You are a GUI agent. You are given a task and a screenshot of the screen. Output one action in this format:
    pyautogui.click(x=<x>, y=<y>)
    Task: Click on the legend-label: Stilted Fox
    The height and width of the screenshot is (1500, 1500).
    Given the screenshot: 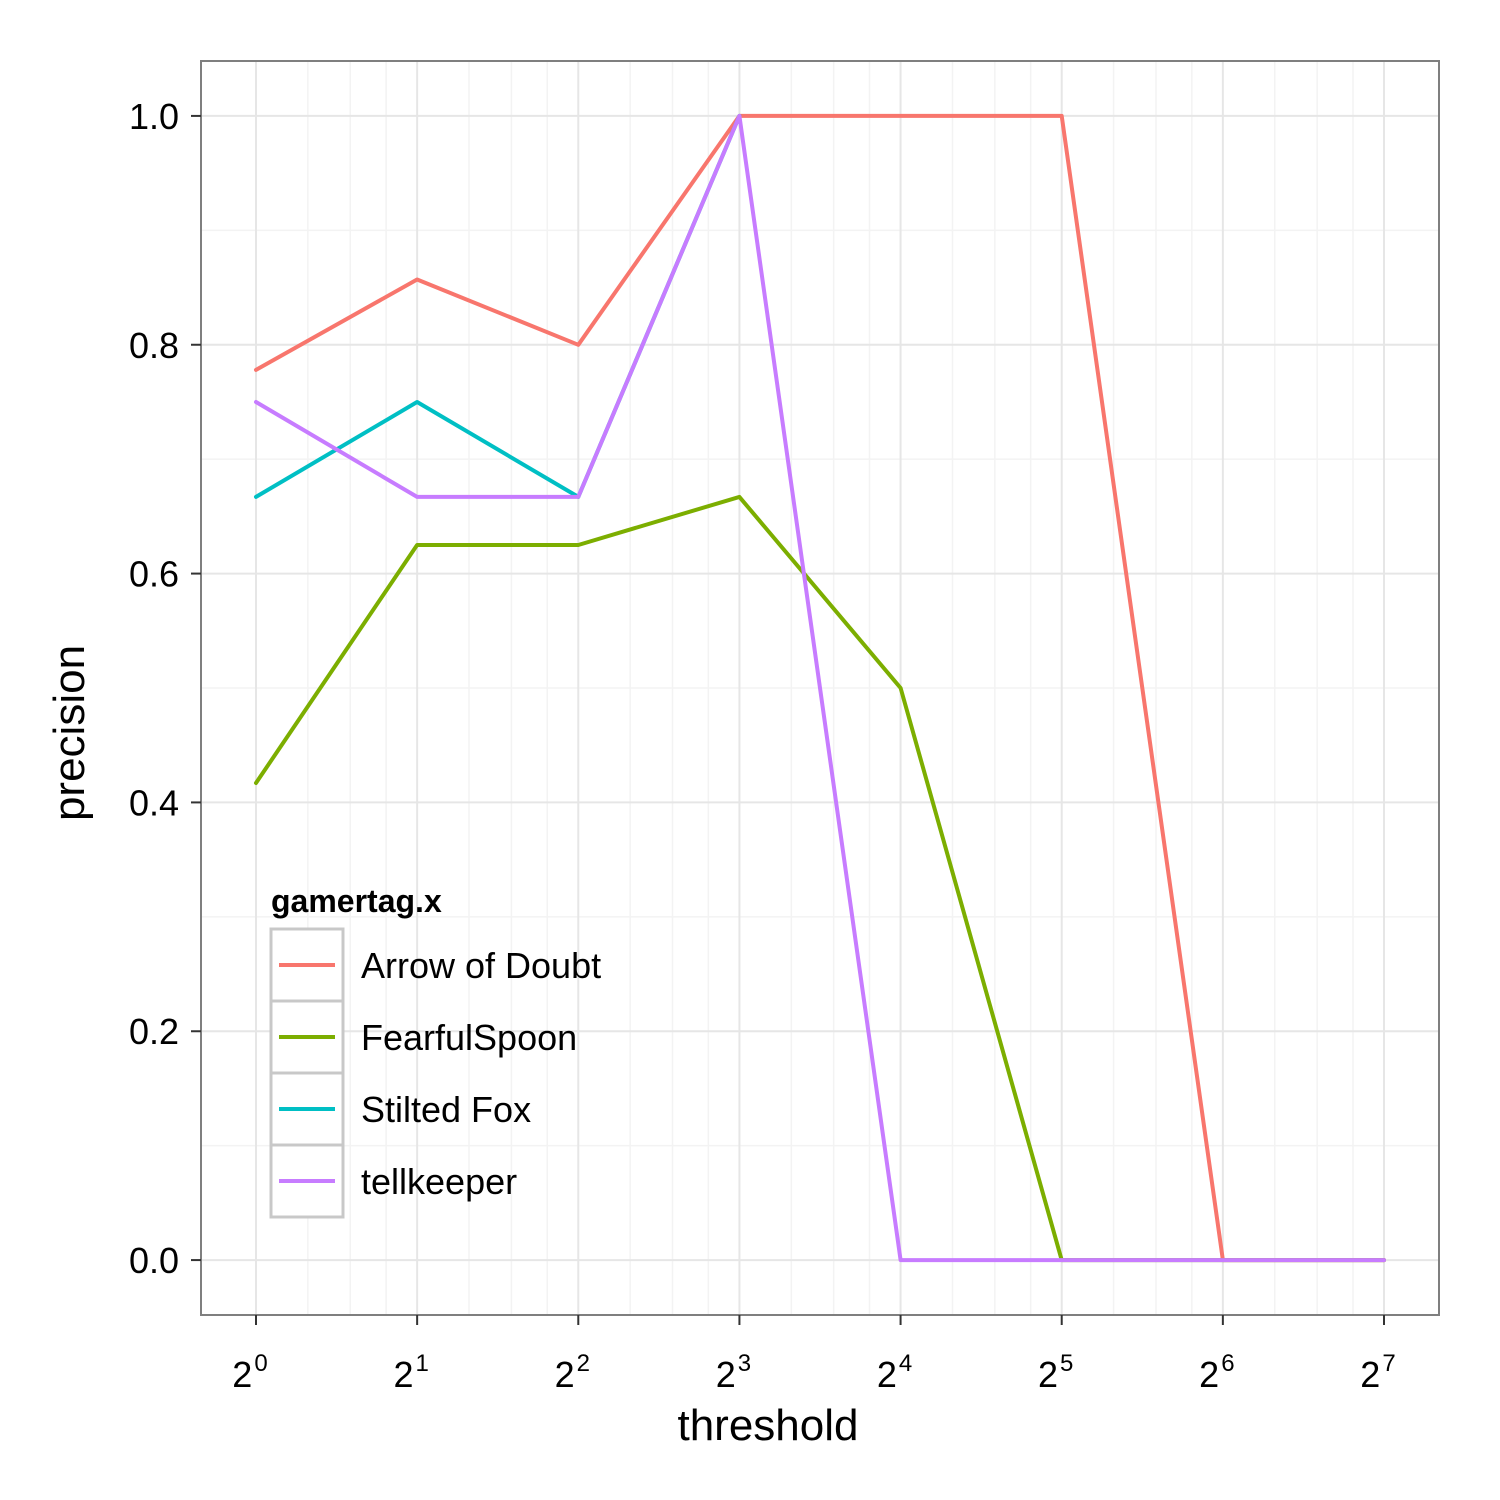 What is the action you would take?
    pyautogui.click(x=446, y=1109)
    